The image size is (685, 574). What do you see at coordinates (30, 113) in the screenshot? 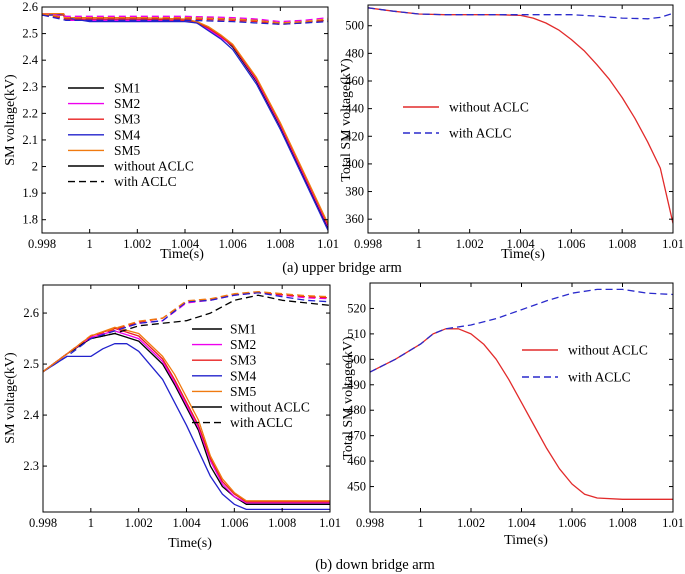
I see `y-tick-label: 2.2` at bounding box center [30, 113].